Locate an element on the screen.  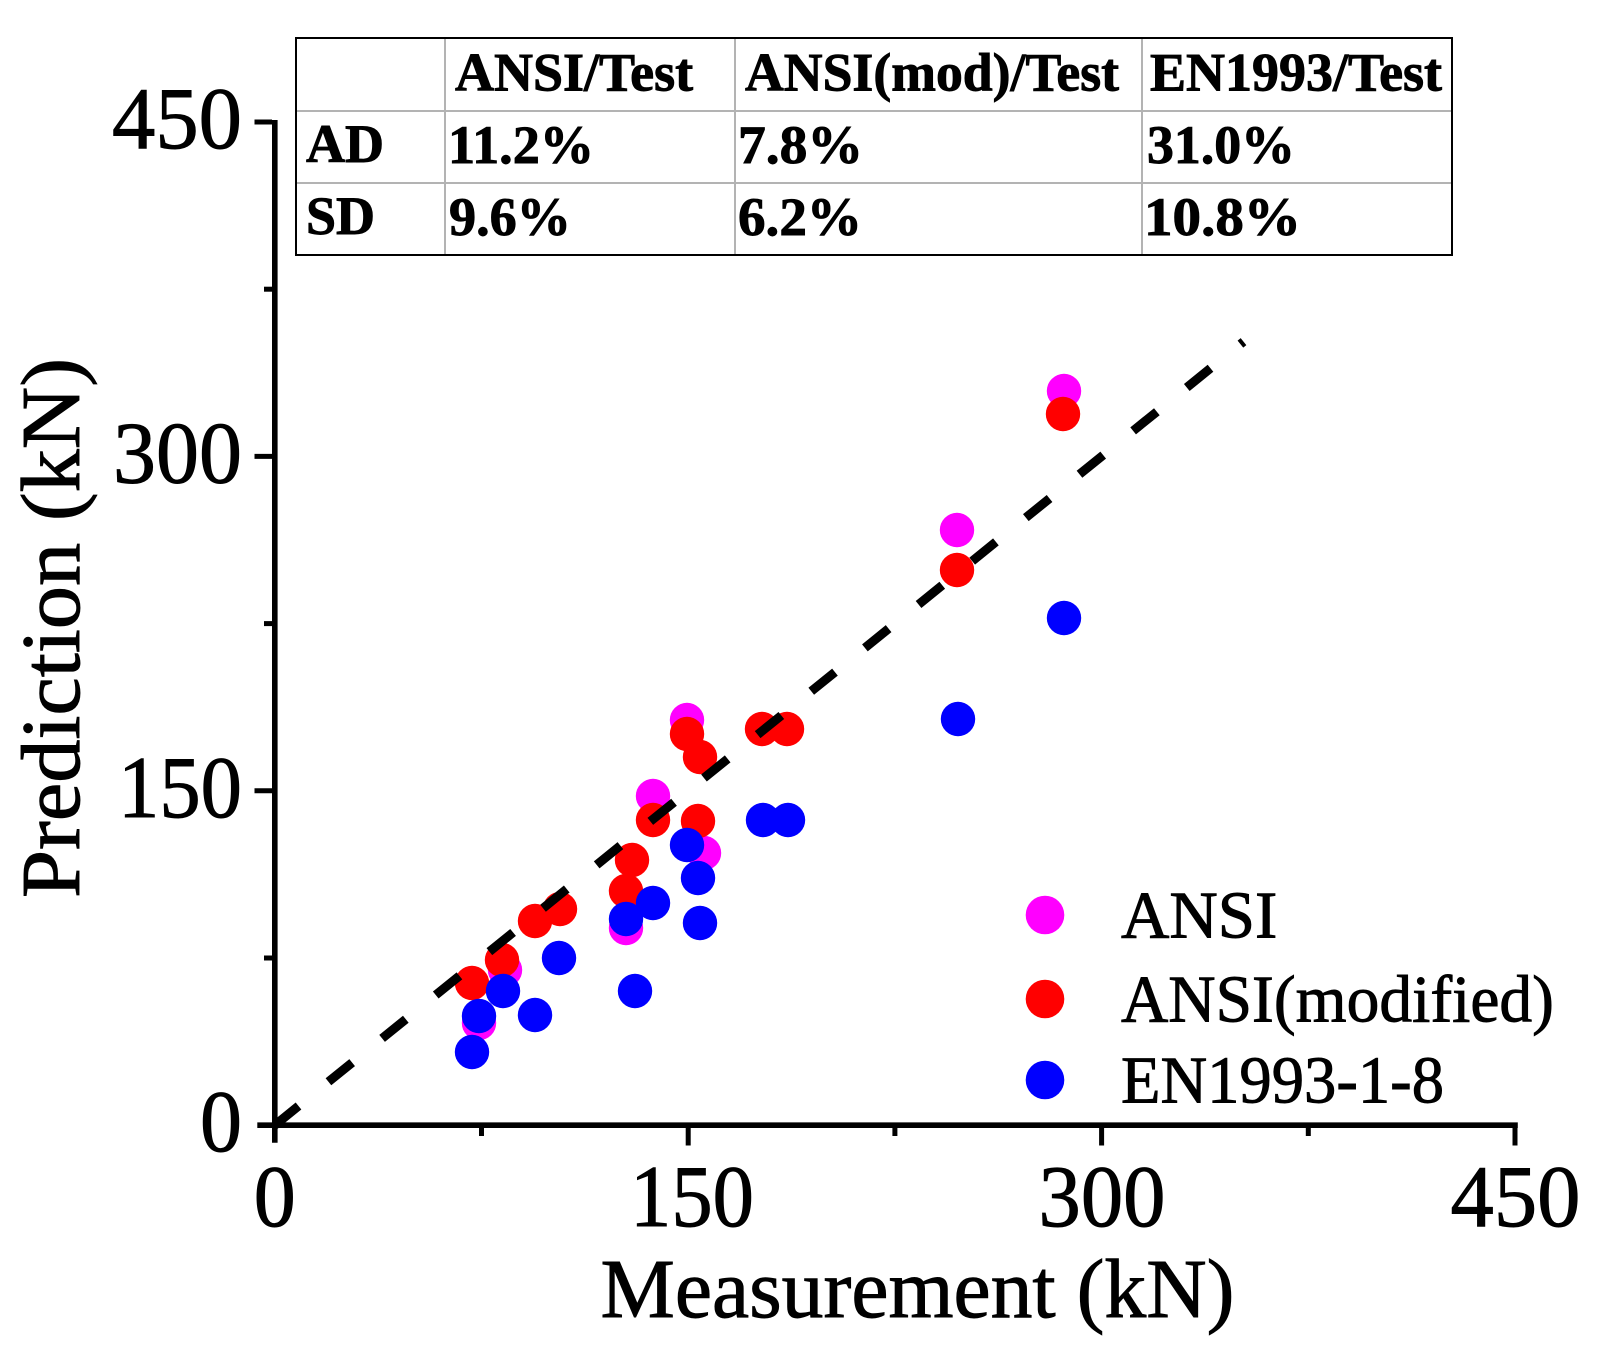
svg-text: ANSI(modified) is located at coordinates (1337, 999).